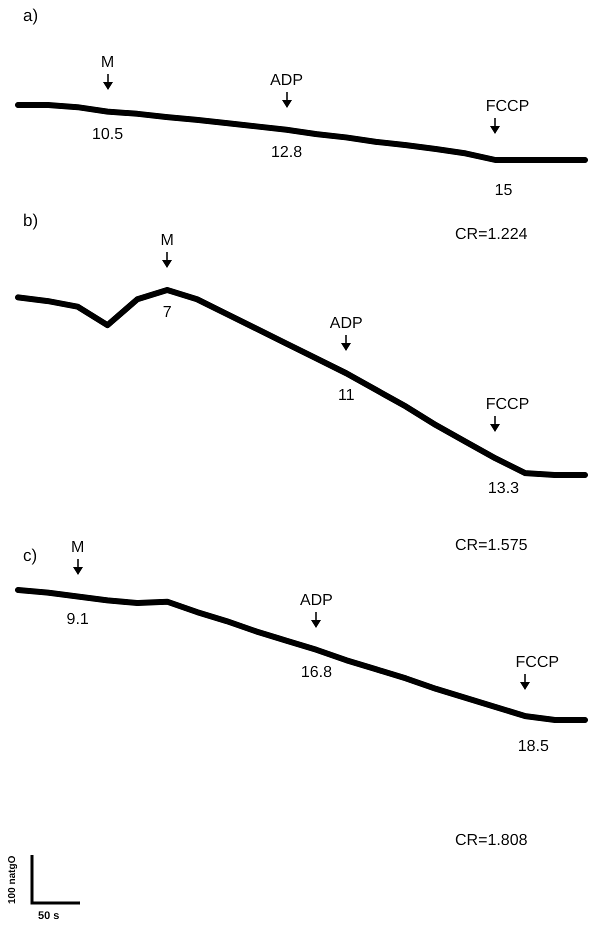 The height and width of the screenshot is (940, 589). I want to click on text: 50 s, so click(49, 916).